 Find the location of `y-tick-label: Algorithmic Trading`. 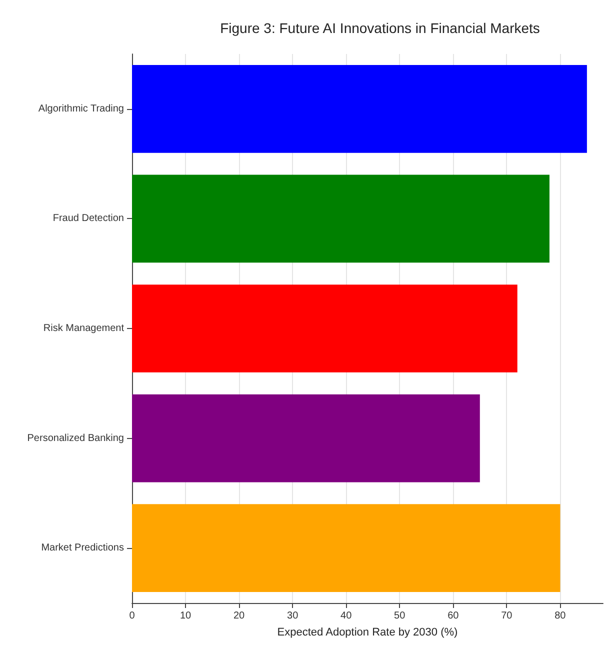

y-tick-label: Algorithmic Trading is located at coordinates (81, 108).